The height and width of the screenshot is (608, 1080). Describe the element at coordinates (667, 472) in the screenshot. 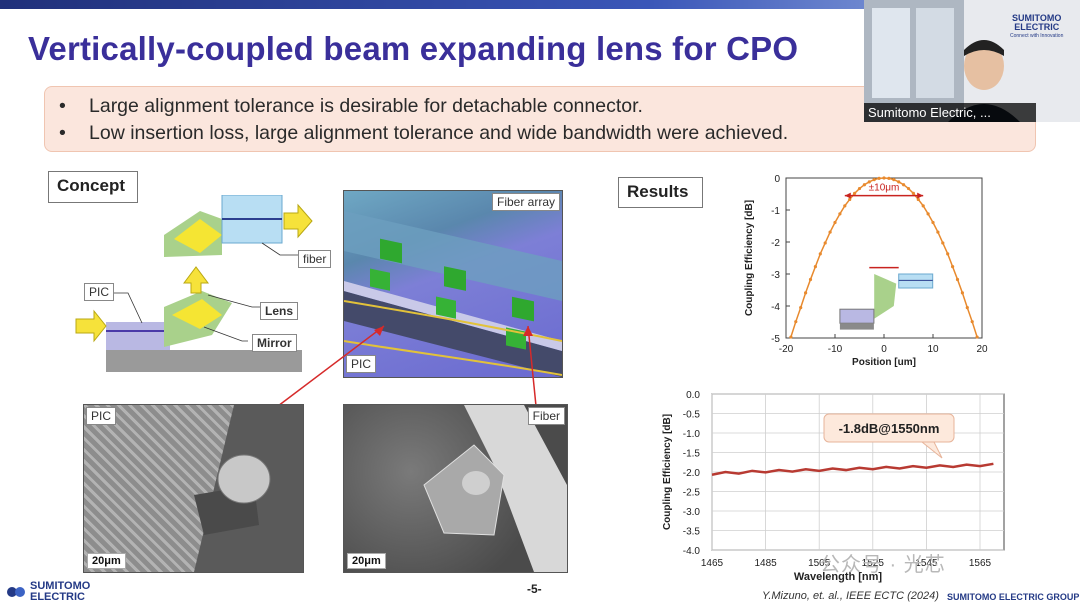

I see `y-axis-label: Coupling Efficiency [dB]` at that location.